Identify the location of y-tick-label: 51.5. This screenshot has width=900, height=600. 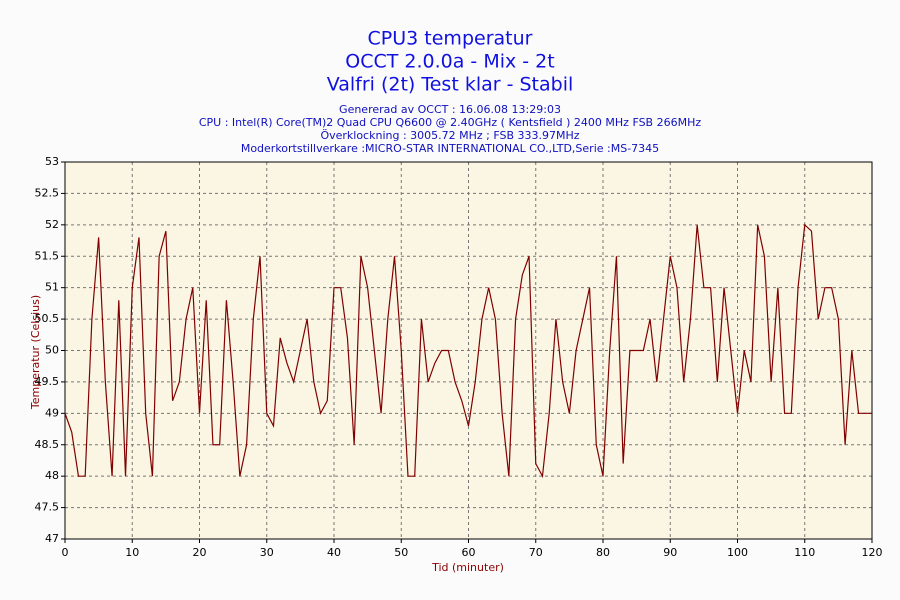
(47, 255).